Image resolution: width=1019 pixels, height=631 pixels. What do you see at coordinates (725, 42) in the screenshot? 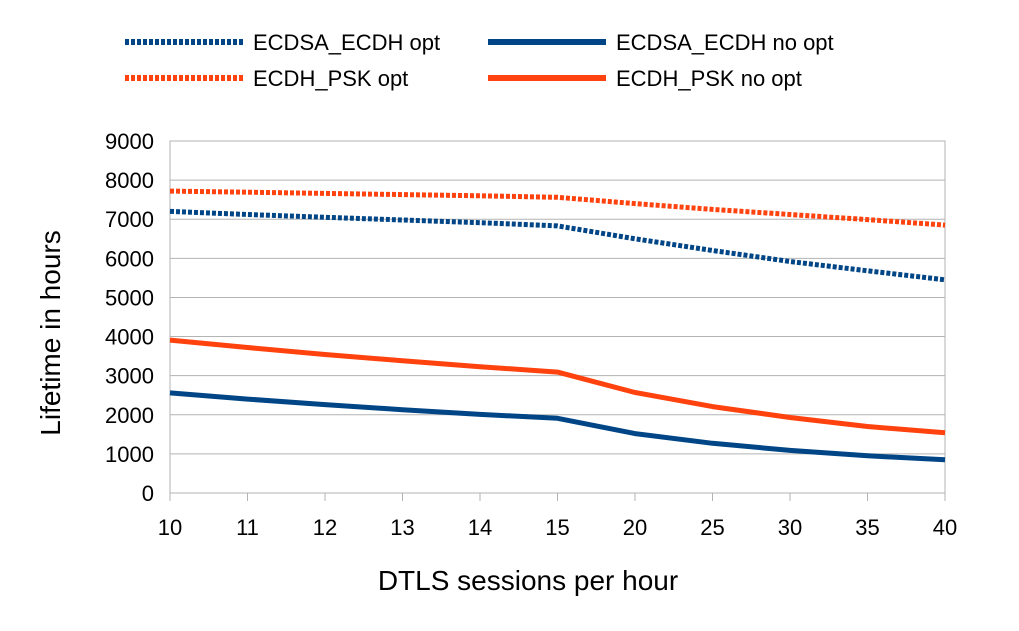
I see `legend-label-ecdsa-ecdh-no-opt: ECDSA_ECDH no opt` at bounding box center [725, 42].